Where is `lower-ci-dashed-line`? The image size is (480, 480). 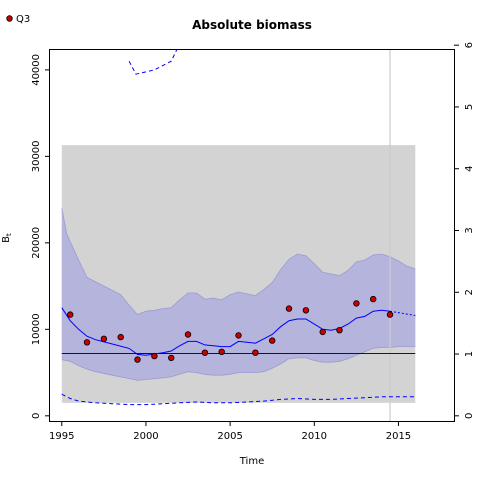 lower-ci-dashed-line is located at coordinates (238, 399).